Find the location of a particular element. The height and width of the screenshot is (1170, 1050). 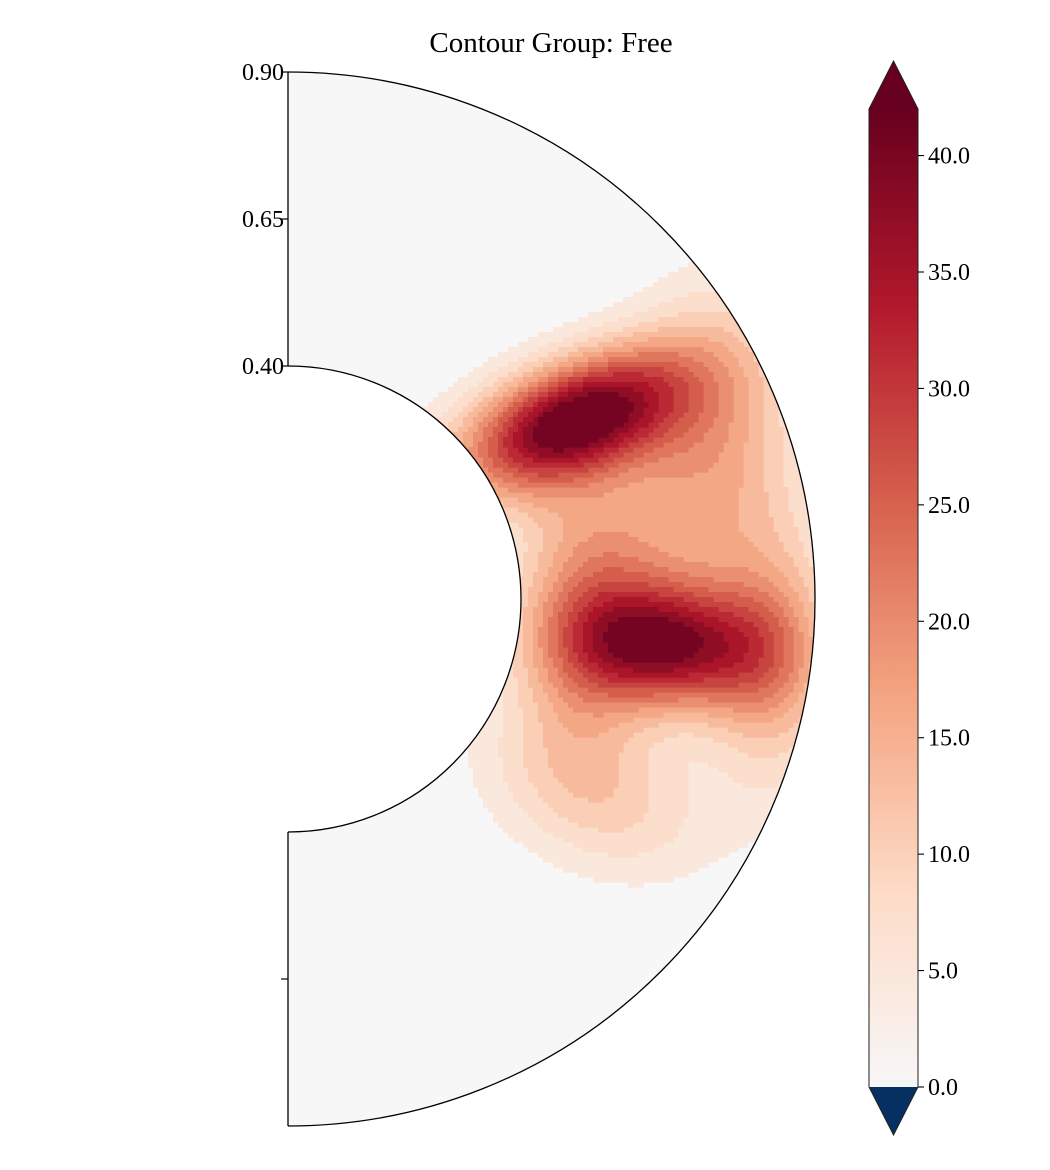

colorbar-tick-label: 25.0 is located at coordinates (949, 506).